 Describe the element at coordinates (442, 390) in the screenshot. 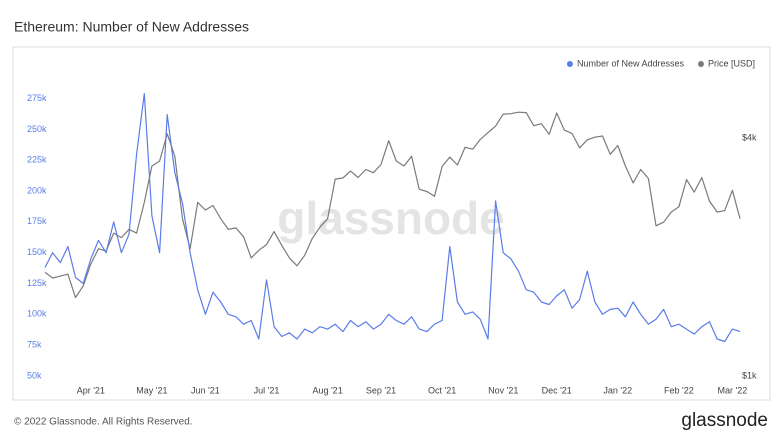

I see `x-tick-label: Oct '21` at that location.